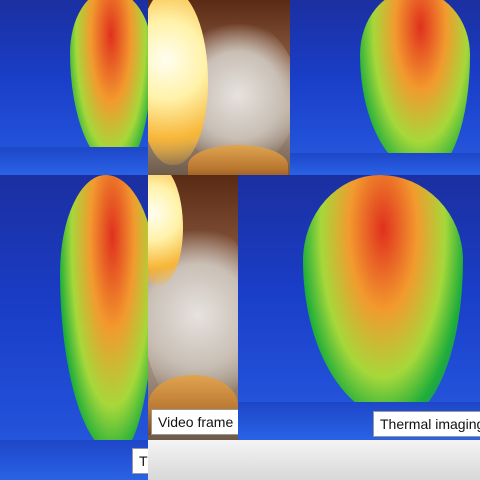 The width and height of the screenshot is (480, 480). Describe the element at coordinates (238, 160) in the screenshot. I see `ember-pile` at that location.